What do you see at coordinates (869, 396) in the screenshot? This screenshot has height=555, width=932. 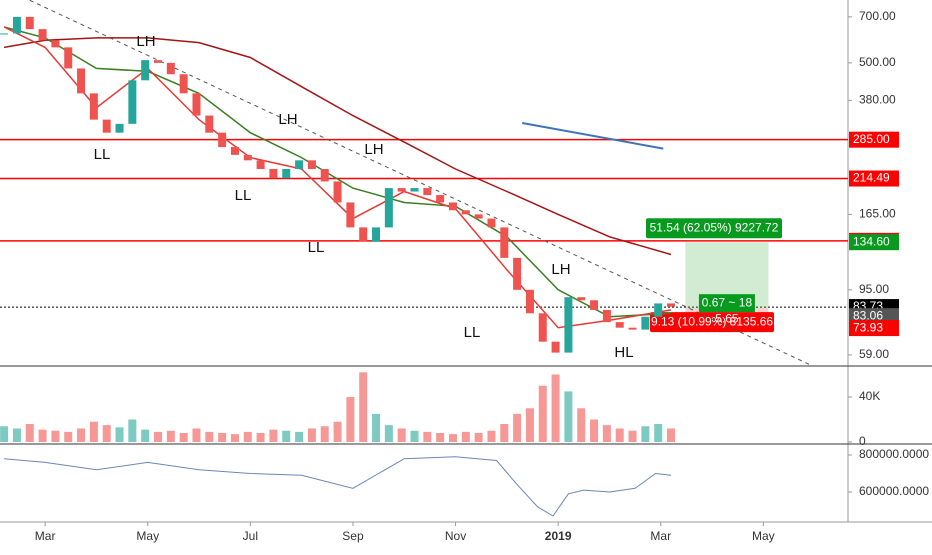 I see `y-tick-label: 40K` at bounding box center [869, 396].